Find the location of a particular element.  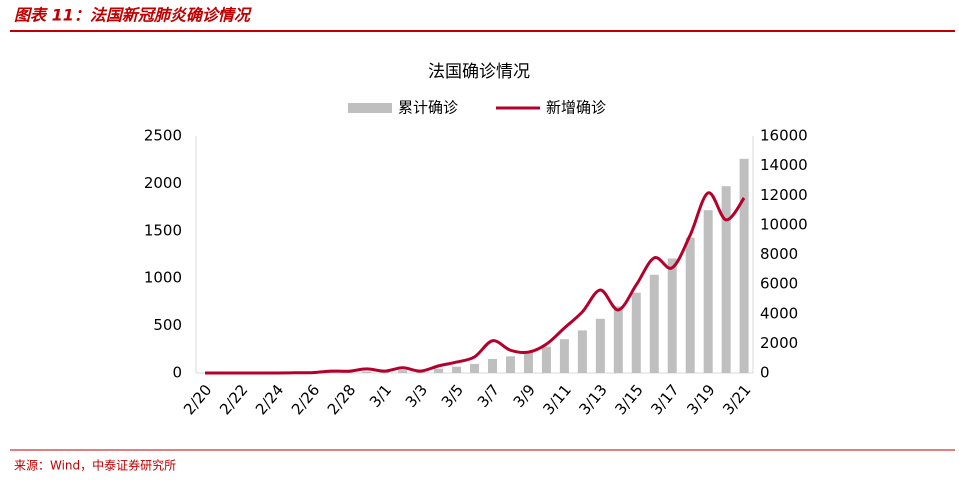

y2-tick-label: 4000 is located at coordinates (779, 313).